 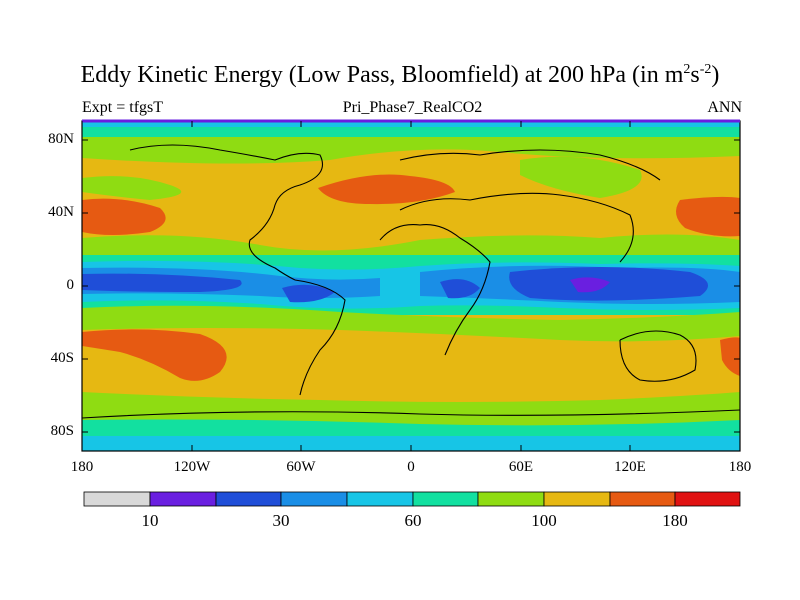 What do you see at coordinates (435, 289) in the screenshot?
I see `coast-africa` at bounding box center [435, 289].